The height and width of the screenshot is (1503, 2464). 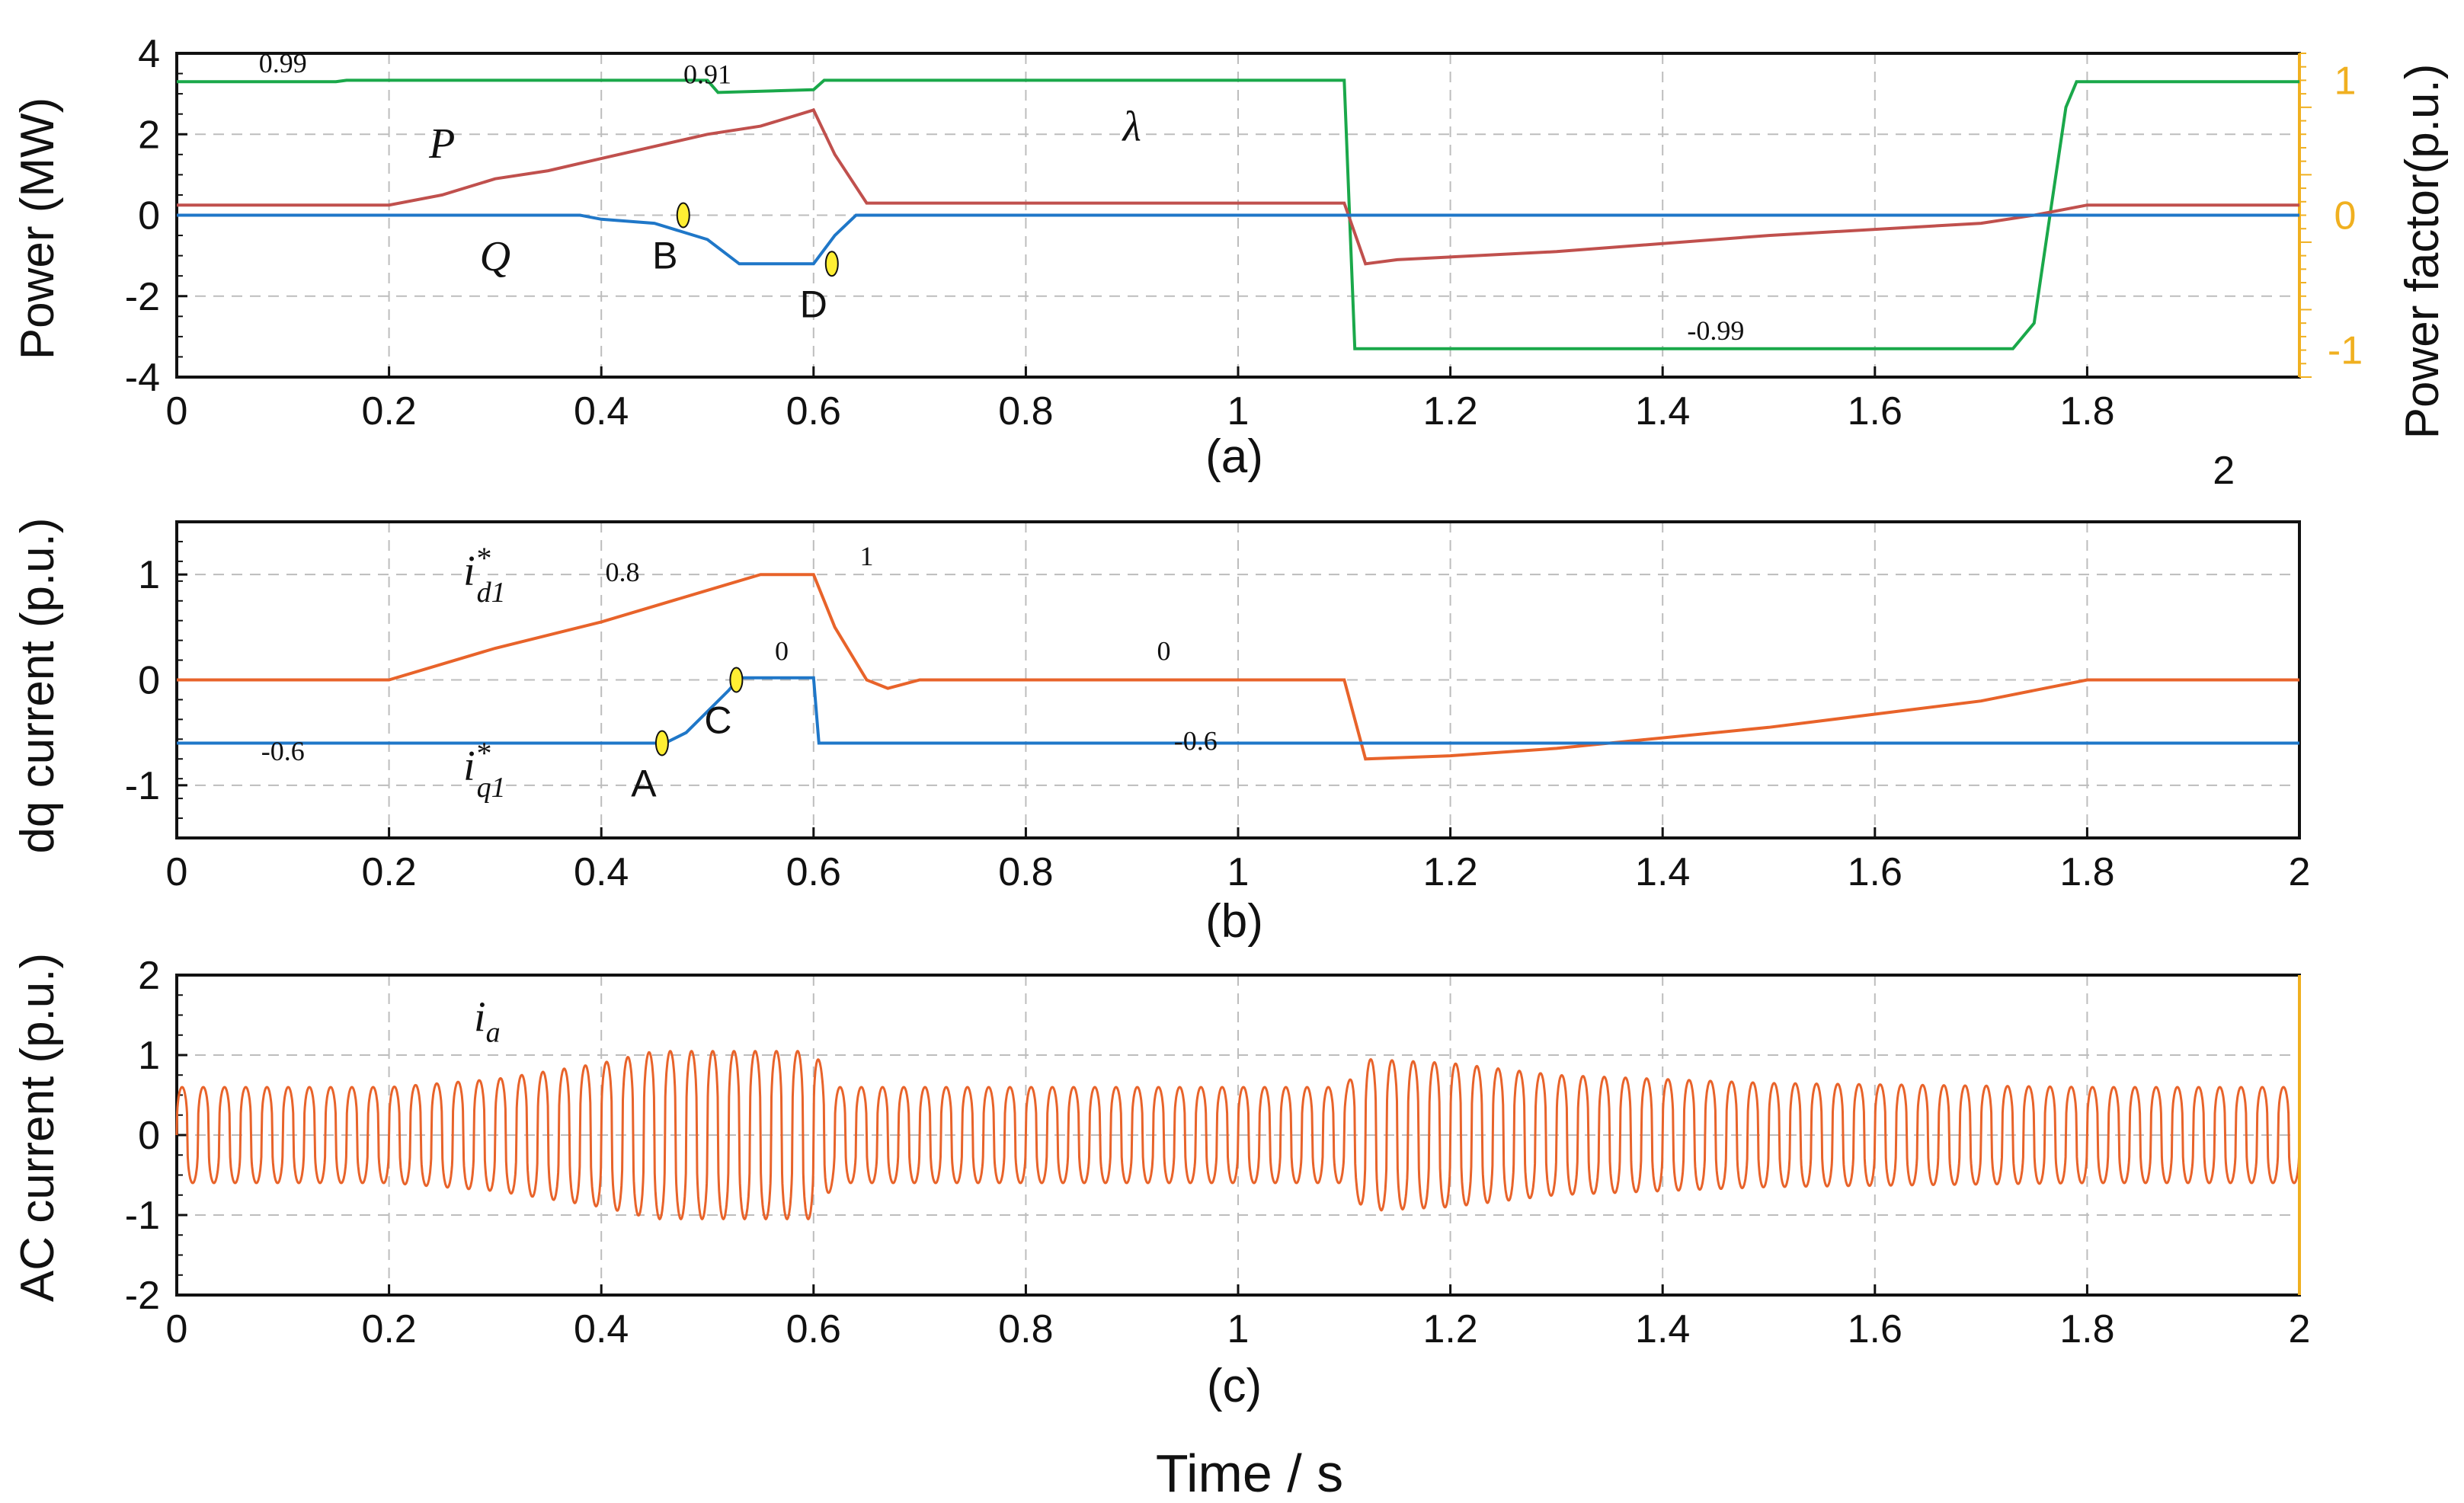 What do you see at coordinates (1234, 921) in the screenshot?
I see `panel-b-caption: (b)` at bounding box center [1234, 921].